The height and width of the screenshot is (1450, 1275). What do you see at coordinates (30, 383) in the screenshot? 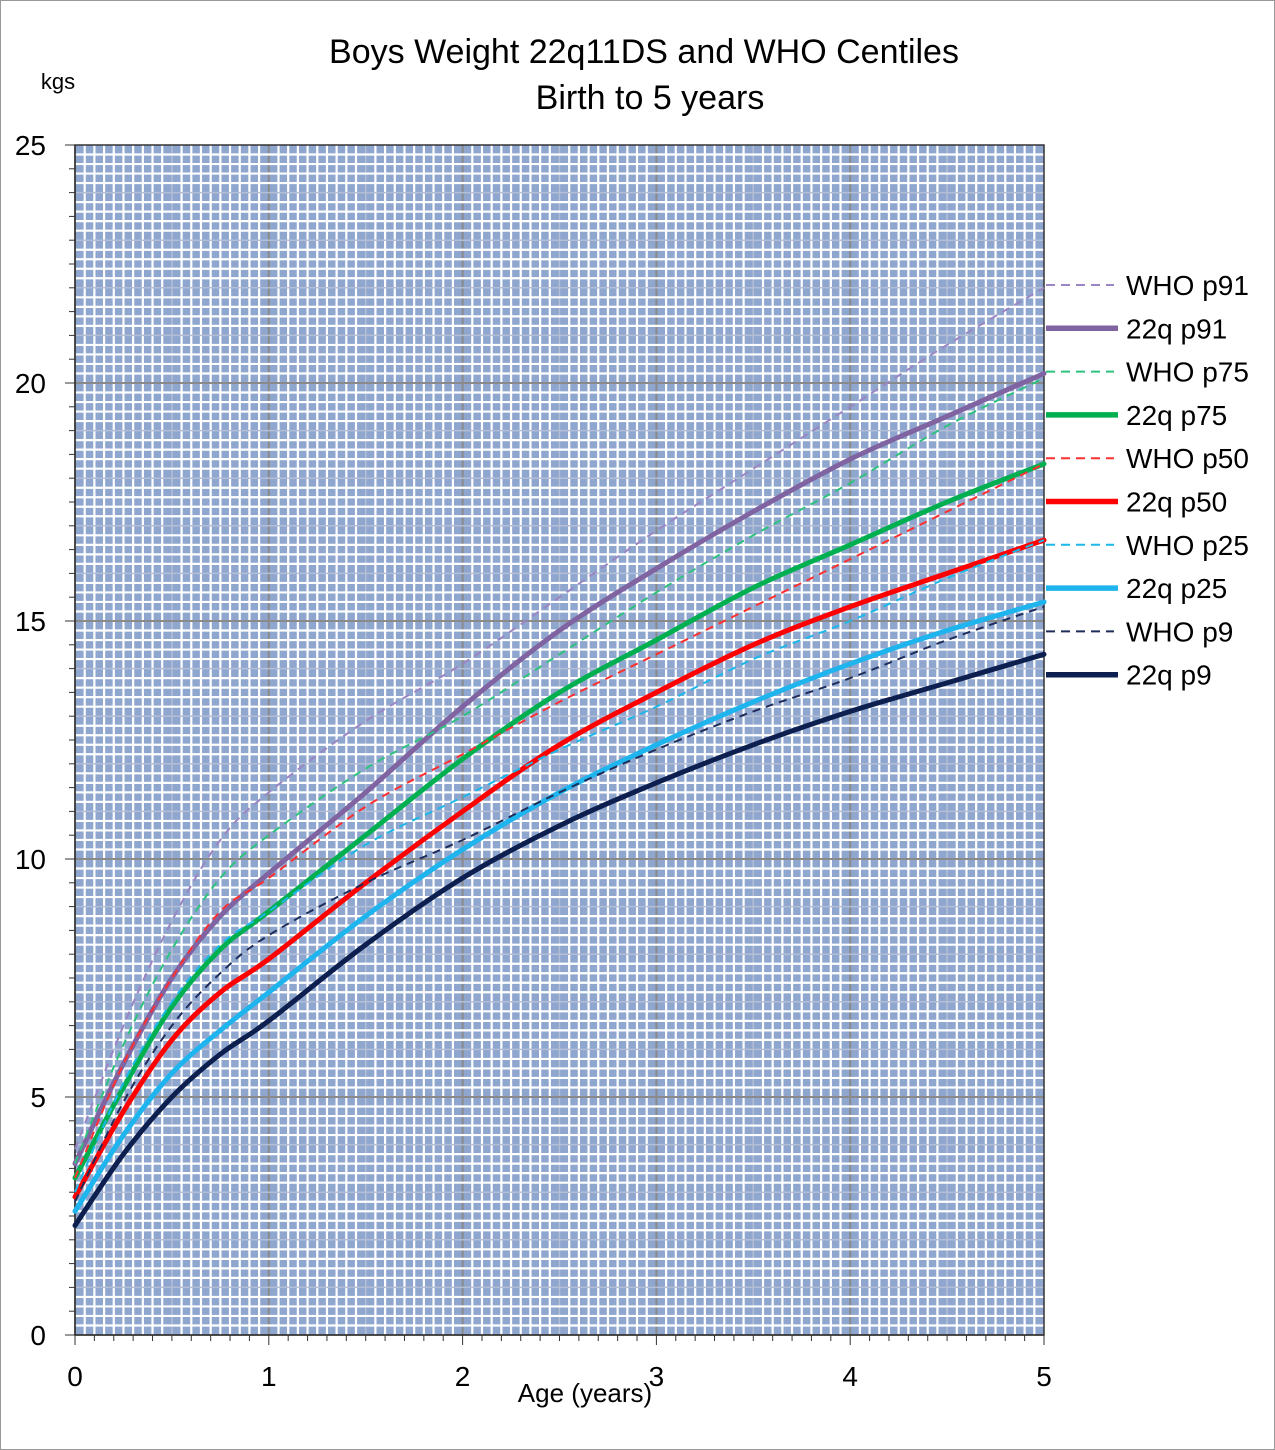
I see `y-tick-label: 20` at bounding box center [30, 383].